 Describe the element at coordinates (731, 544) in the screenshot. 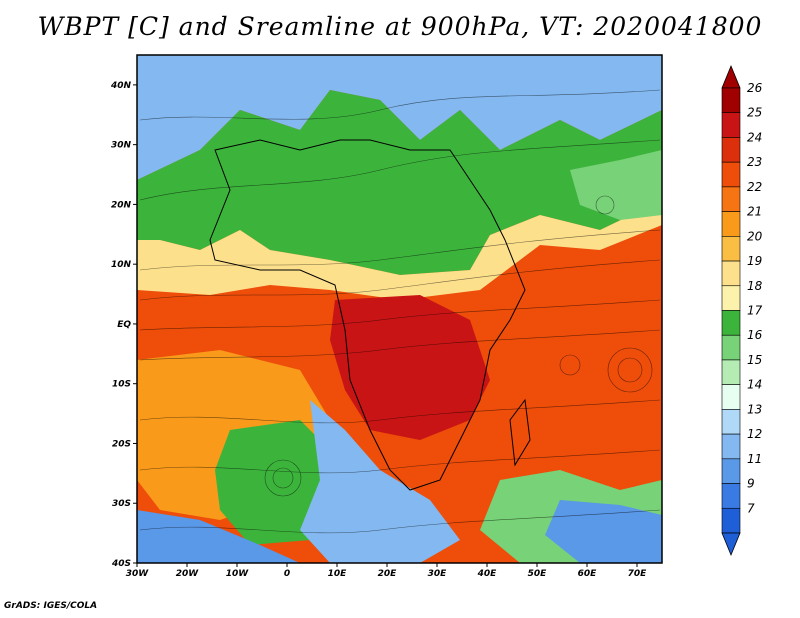

I see `colorbar-bottom-arrow` at that location.